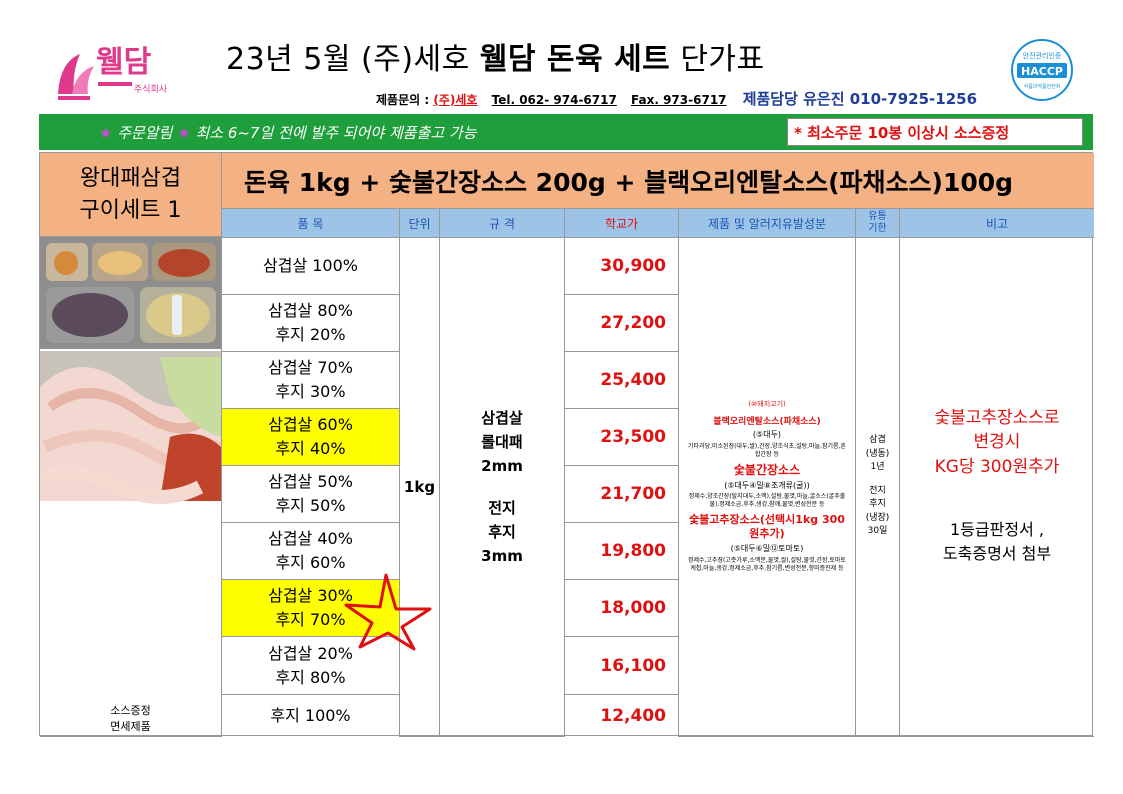  Describe the element at coordinates (878, 487) in the screenshot. I see `expiry-cell: 삼겹 (냉동) 1년 전지 후지 (냉장) 30일` at that location.